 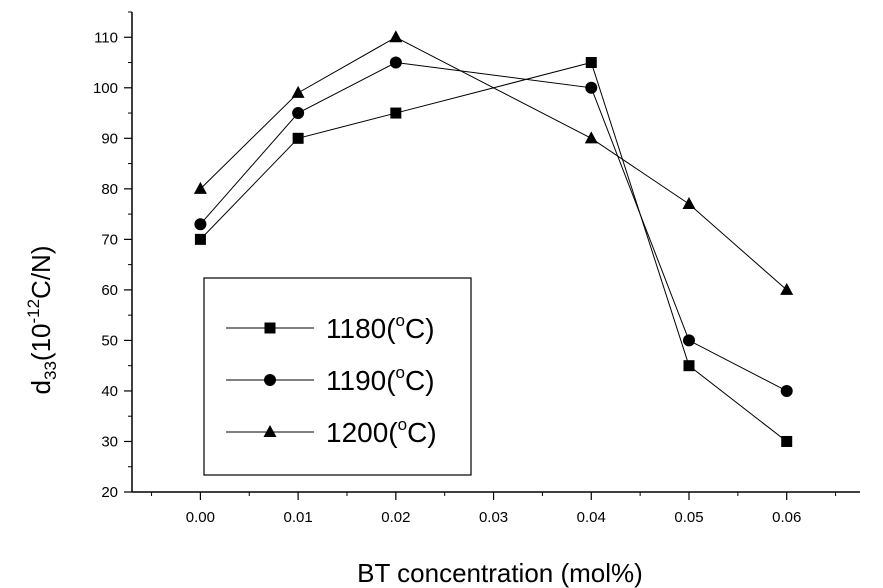 What do you see at coordinates (381, 431) in the screenshot?
I see `legend-label: 1200(oC)` at bounding box center [381, 431].